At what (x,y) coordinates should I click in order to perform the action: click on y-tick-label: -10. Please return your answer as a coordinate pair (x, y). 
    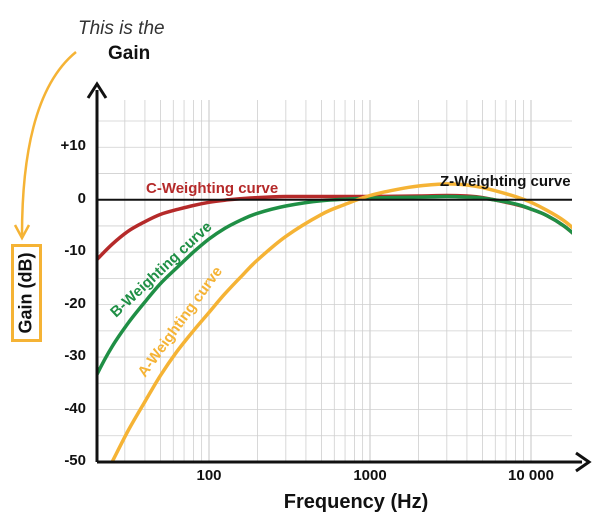
    Looking at the image, I should click on (75, 251).